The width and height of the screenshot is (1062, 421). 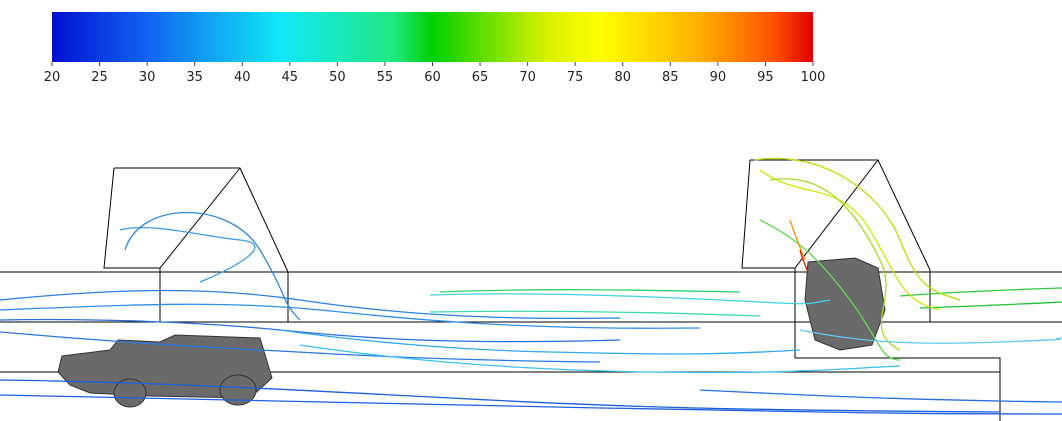 What do you see at coordinates (718, 77) in the screenshot?
I see `tick-label: 90` at bounding box center [718, 77].